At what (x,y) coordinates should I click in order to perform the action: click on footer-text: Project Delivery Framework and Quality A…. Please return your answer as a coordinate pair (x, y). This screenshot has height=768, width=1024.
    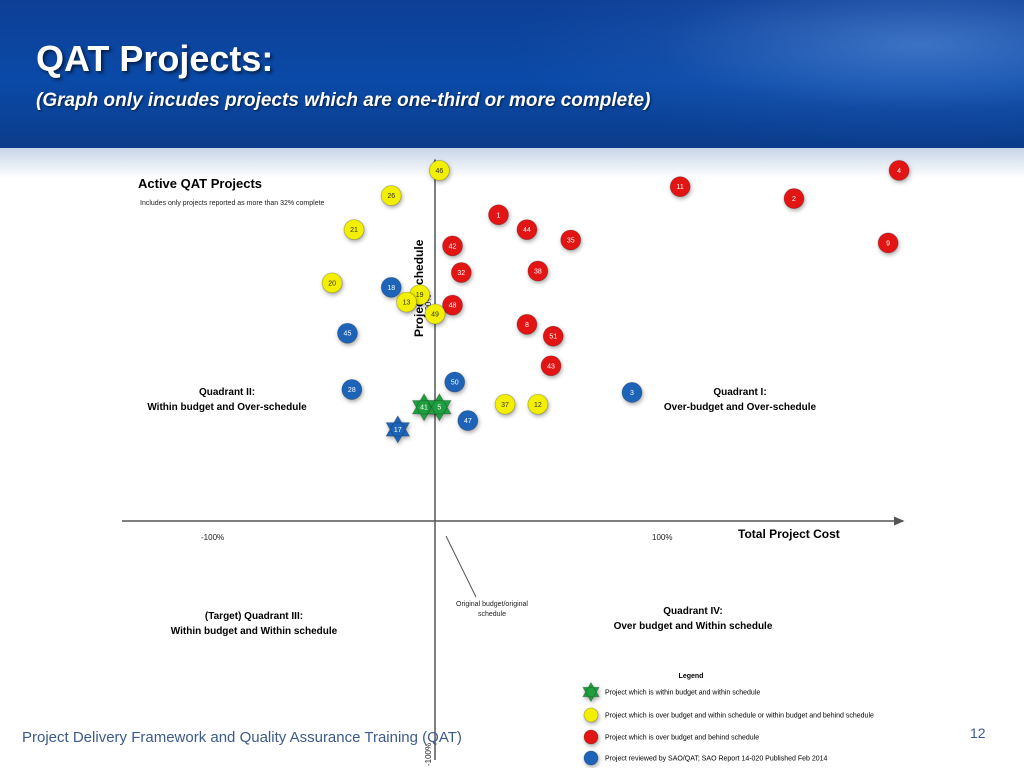
    Looking at the image, I should click on (242, 737).